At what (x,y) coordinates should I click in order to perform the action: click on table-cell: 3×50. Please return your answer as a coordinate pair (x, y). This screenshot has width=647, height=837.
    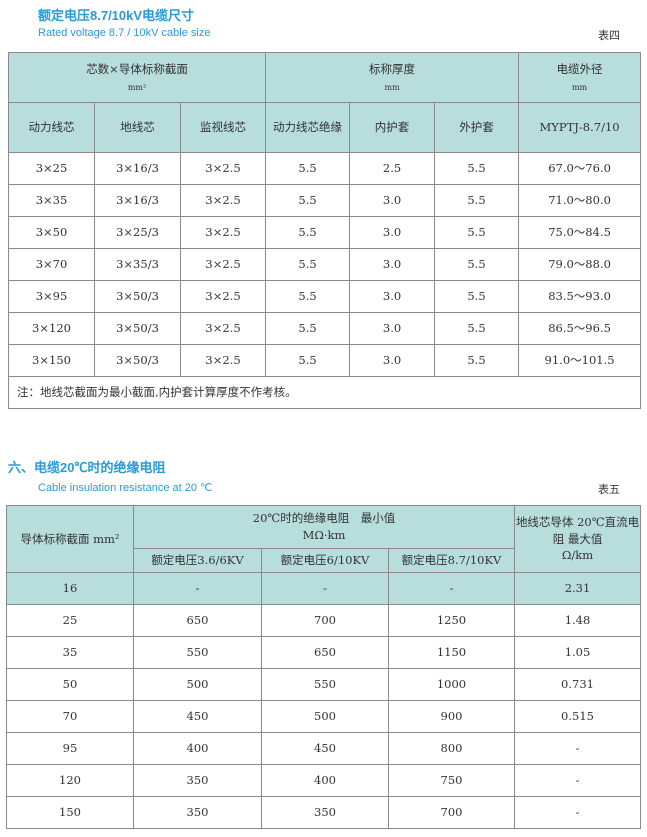
    Looking at the image, I should click on (51, 232).